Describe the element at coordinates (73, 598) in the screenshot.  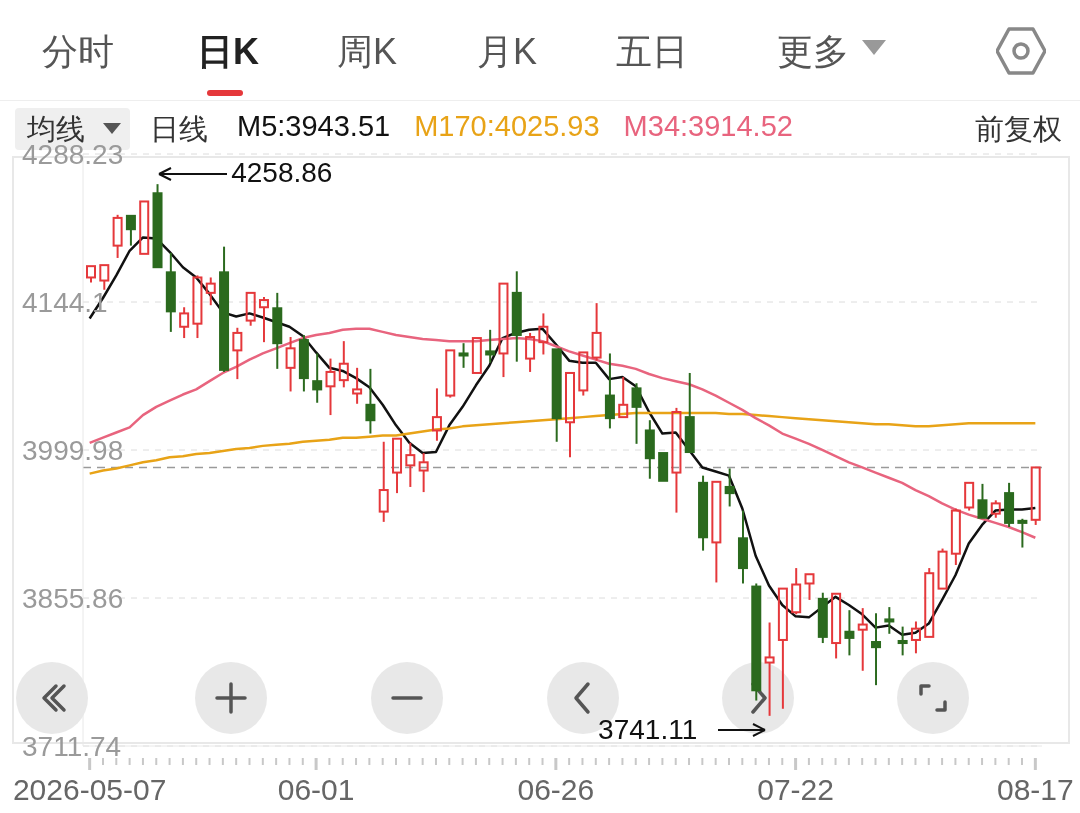
I see `y-tick-label: 3855.86` at that location.